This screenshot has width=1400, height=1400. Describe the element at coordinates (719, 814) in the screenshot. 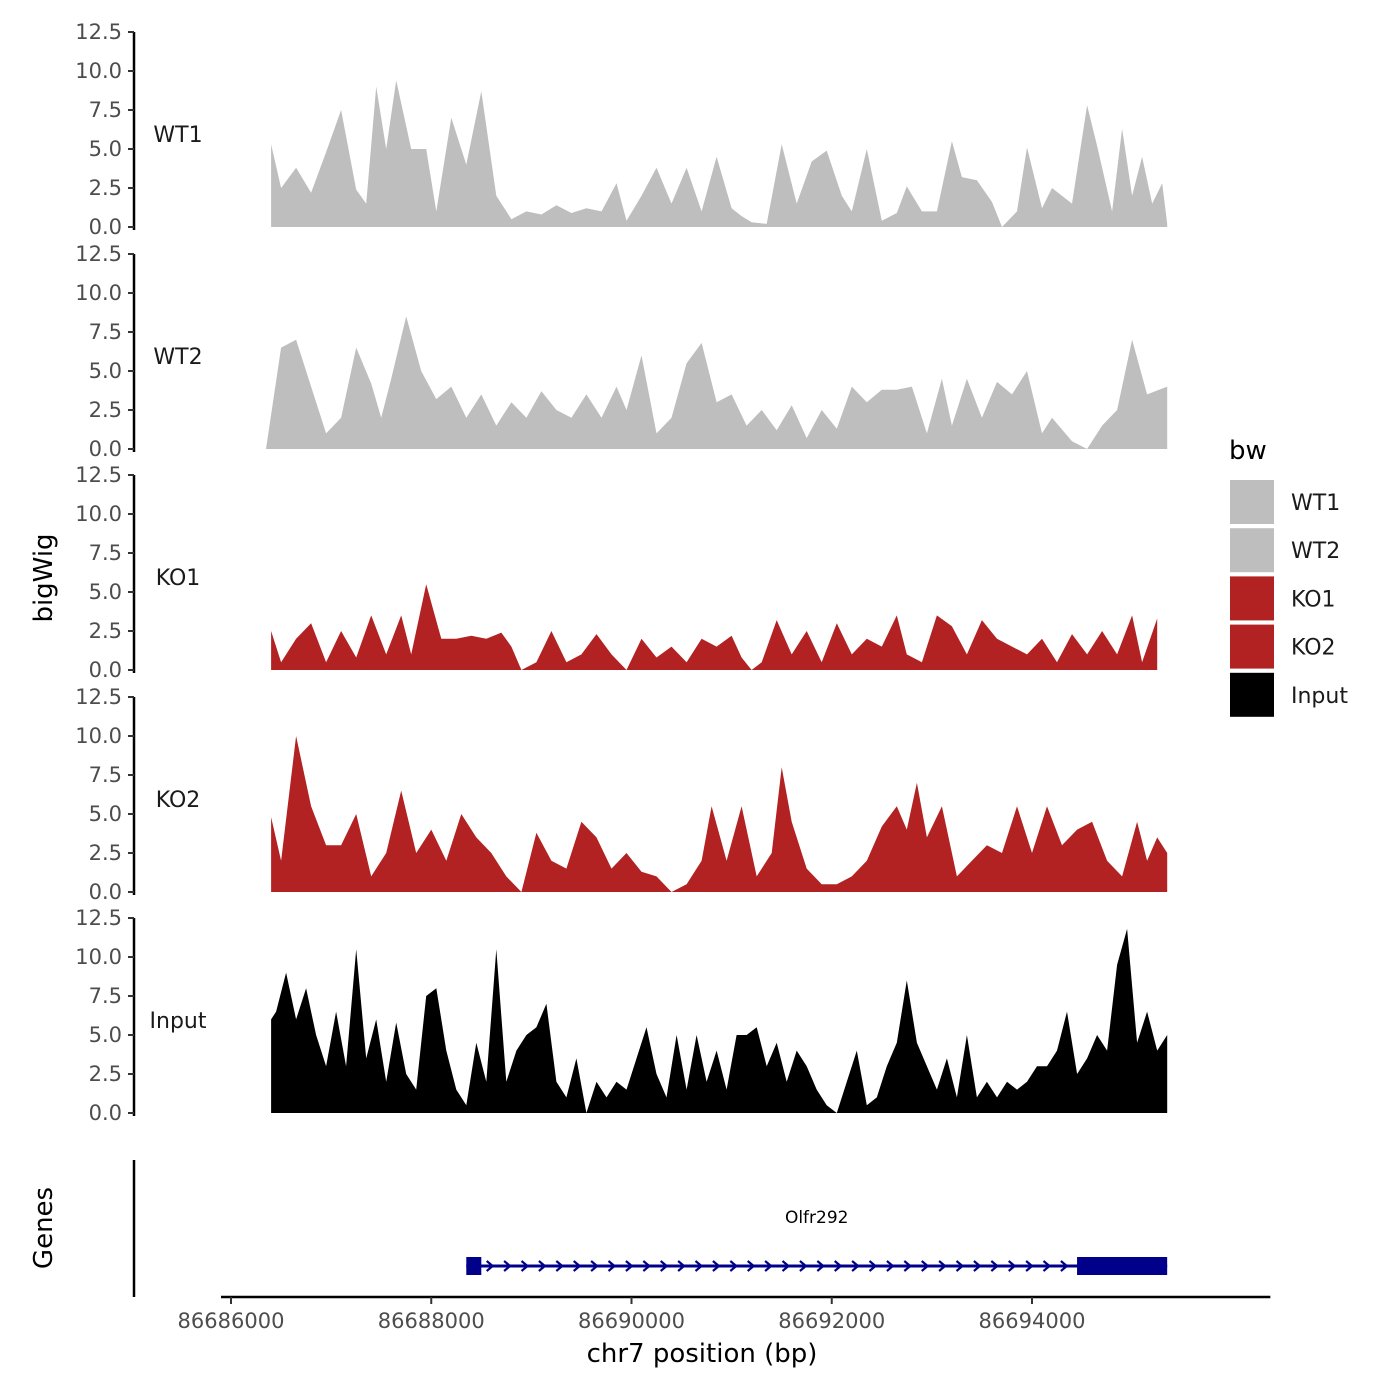

I see `area-ko2` at that location.